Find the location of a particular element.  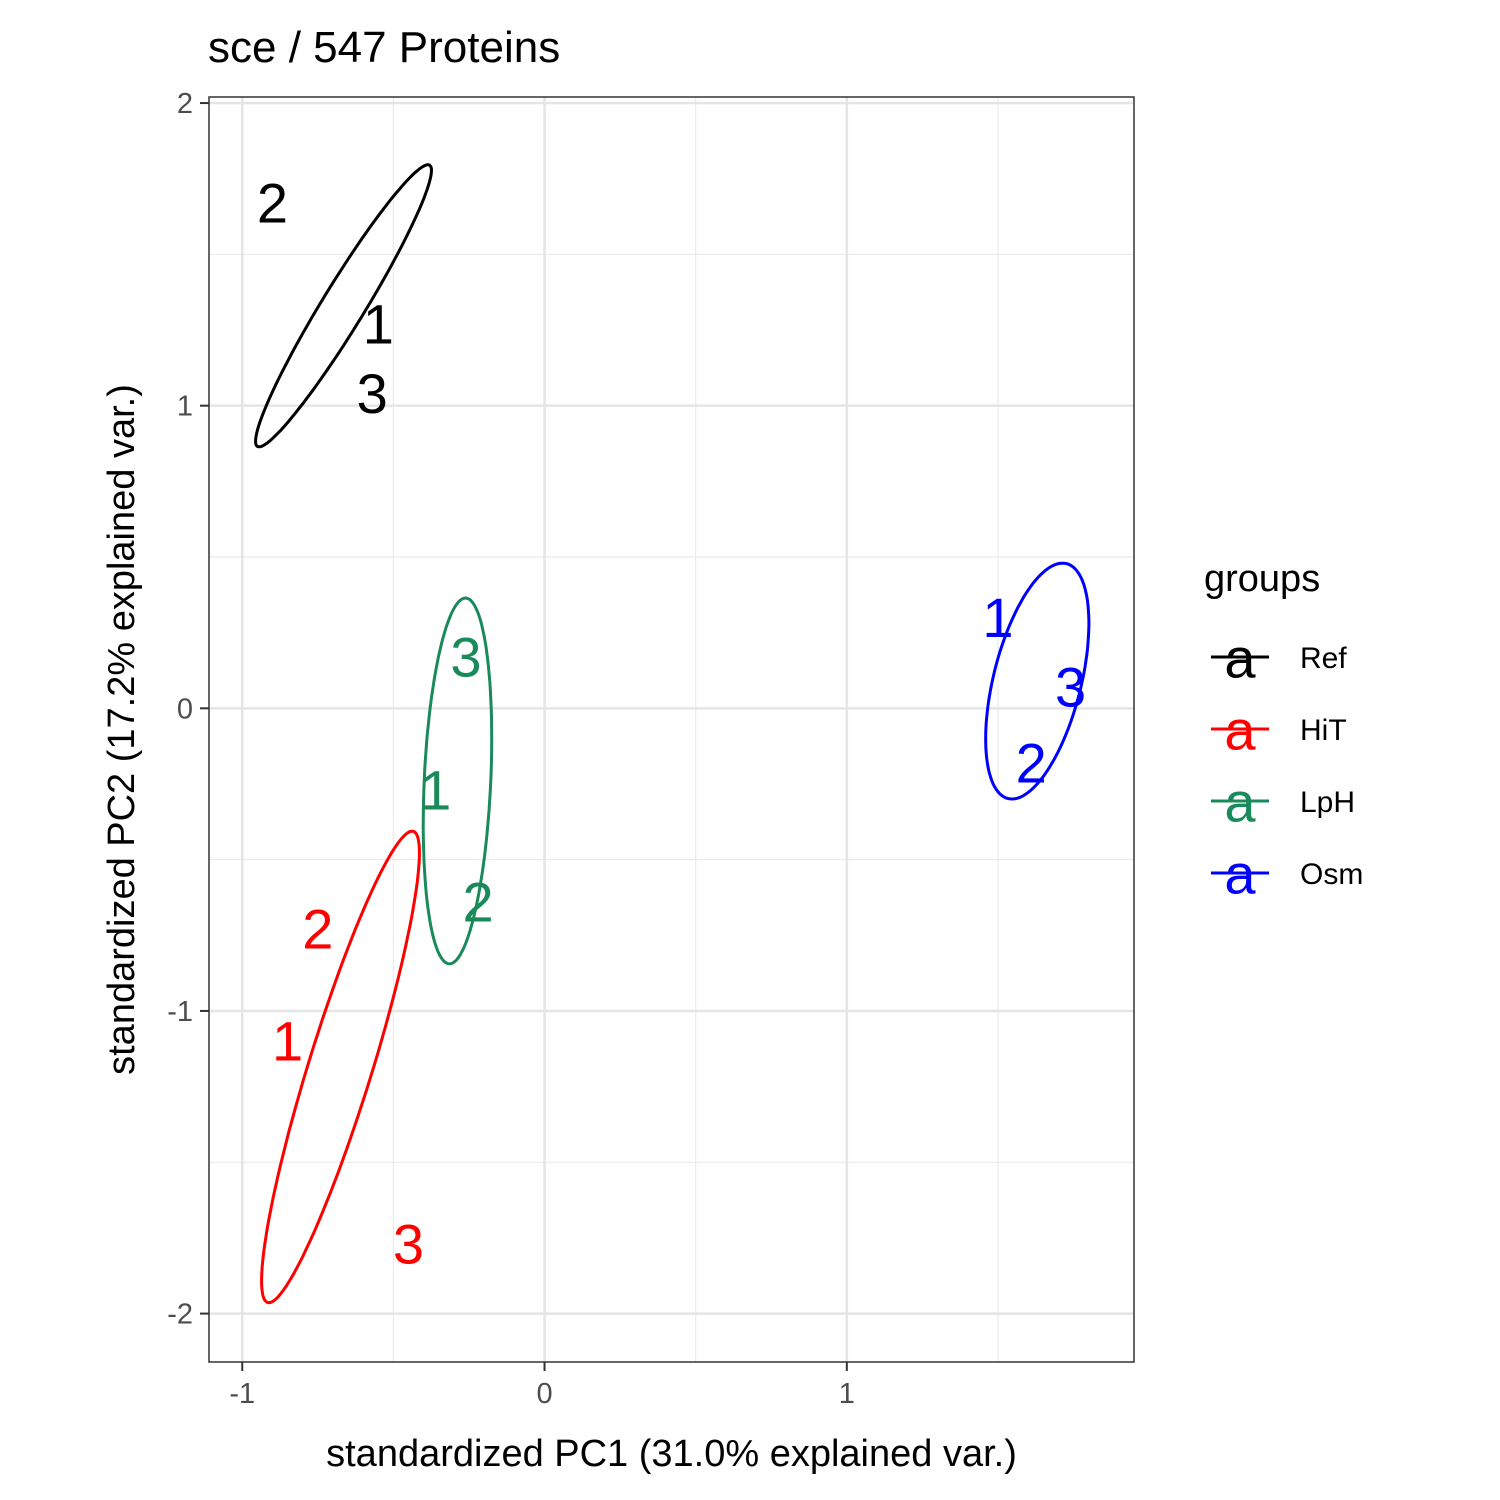

point-hit-2: 2 is located at coordinates (317, 929).